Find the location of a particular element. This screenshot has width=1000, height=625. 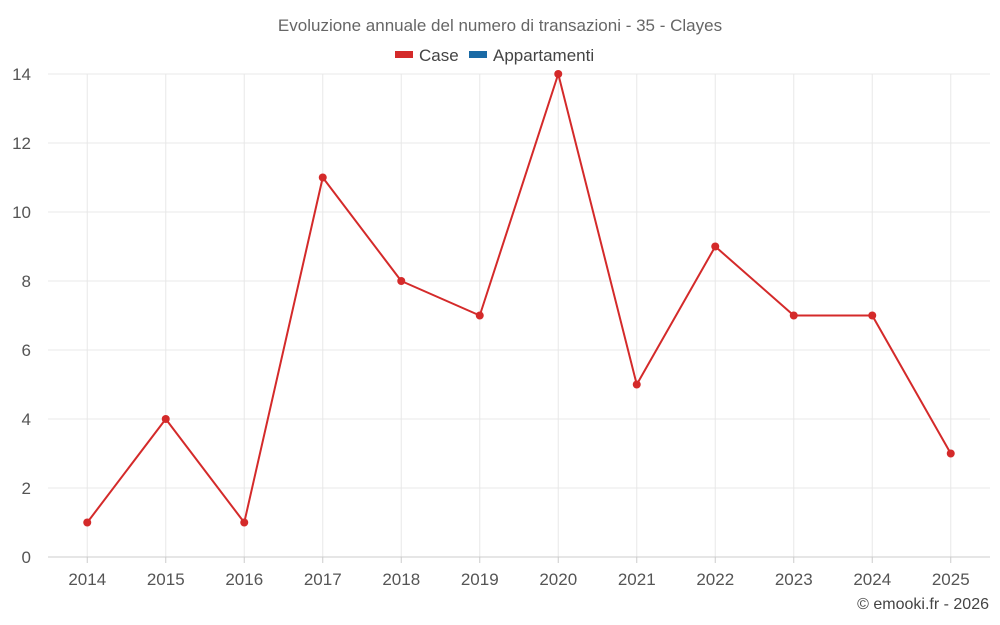

legend-label-appartamenti: Appartamenti is located at coordinates (543, 55).